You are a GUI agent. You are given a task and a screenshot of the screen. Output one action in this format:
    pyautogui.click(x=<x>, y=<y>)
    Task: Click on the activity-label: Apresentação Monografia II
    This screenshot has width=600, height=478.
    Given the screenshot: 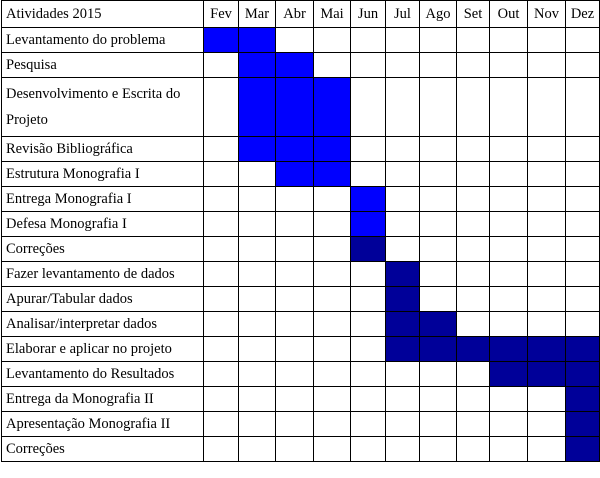 What is the action you would take?
    pyautogui.click(x=102, y=424)
    